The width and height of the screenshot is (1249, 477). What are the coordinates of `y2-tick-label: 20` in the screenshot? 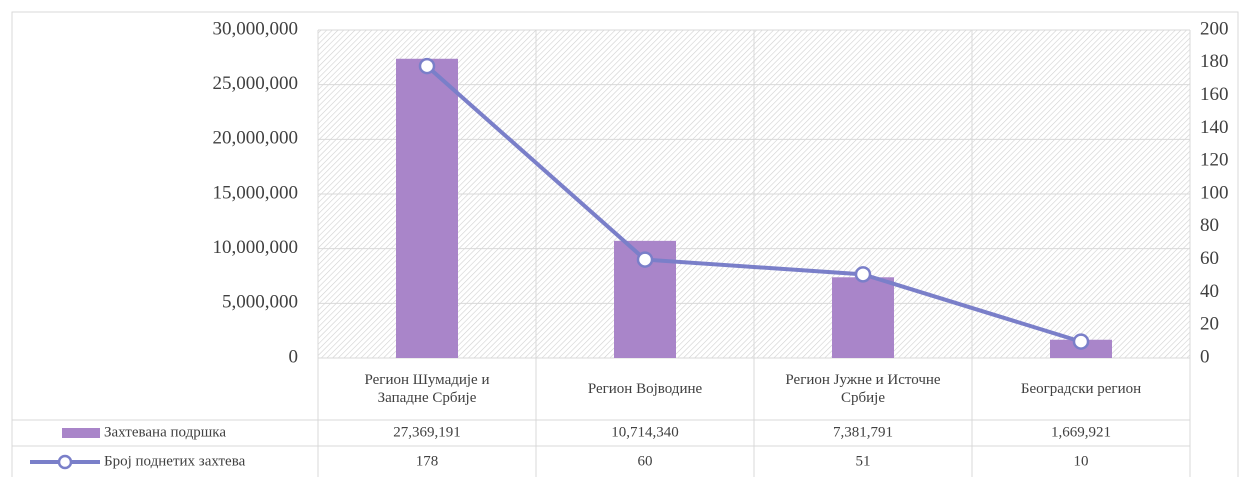 It's located at (1209, 324).